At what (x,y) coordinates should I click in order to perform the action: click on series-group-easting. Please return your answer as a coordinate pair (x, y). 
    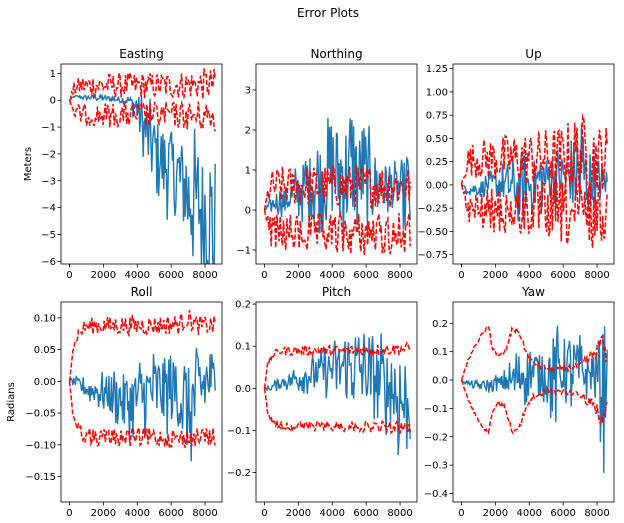
    Looking at the image, I should click on (142, 166).